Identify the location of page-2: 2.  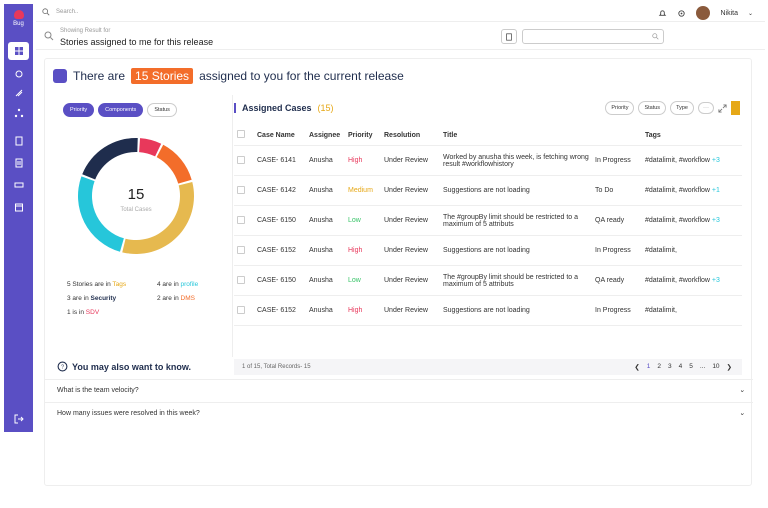
(659, 366).